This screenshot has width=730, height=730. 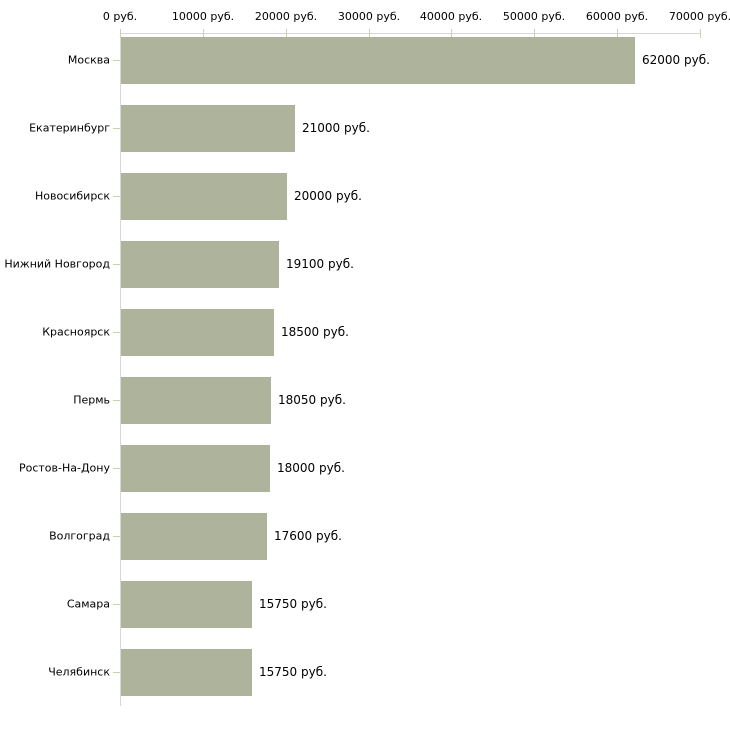 What do you see at coordinates (88, 60) in the screenshot?
I see `category-label: Москва` at bounding box center [88, 60].